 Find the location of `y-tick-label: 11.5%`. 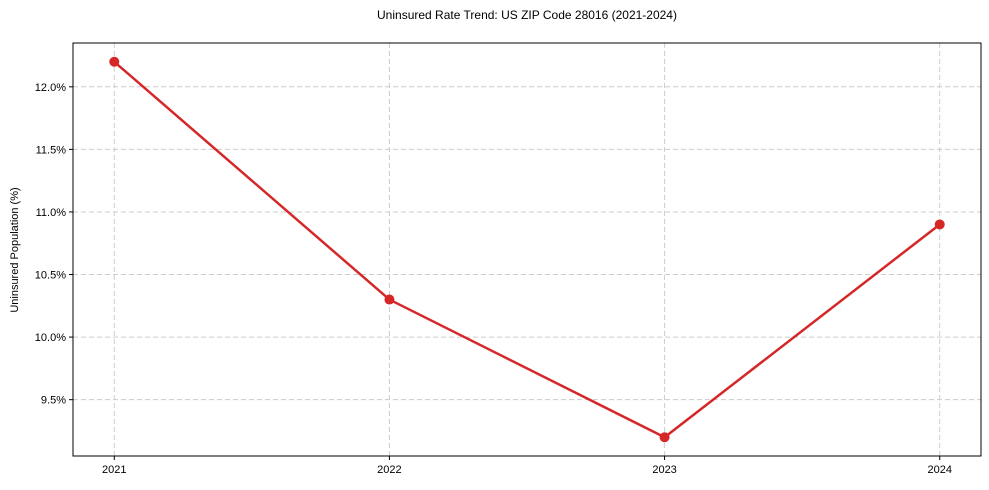

y-tick-label: 11.5% is located at coordinates (51, 150).